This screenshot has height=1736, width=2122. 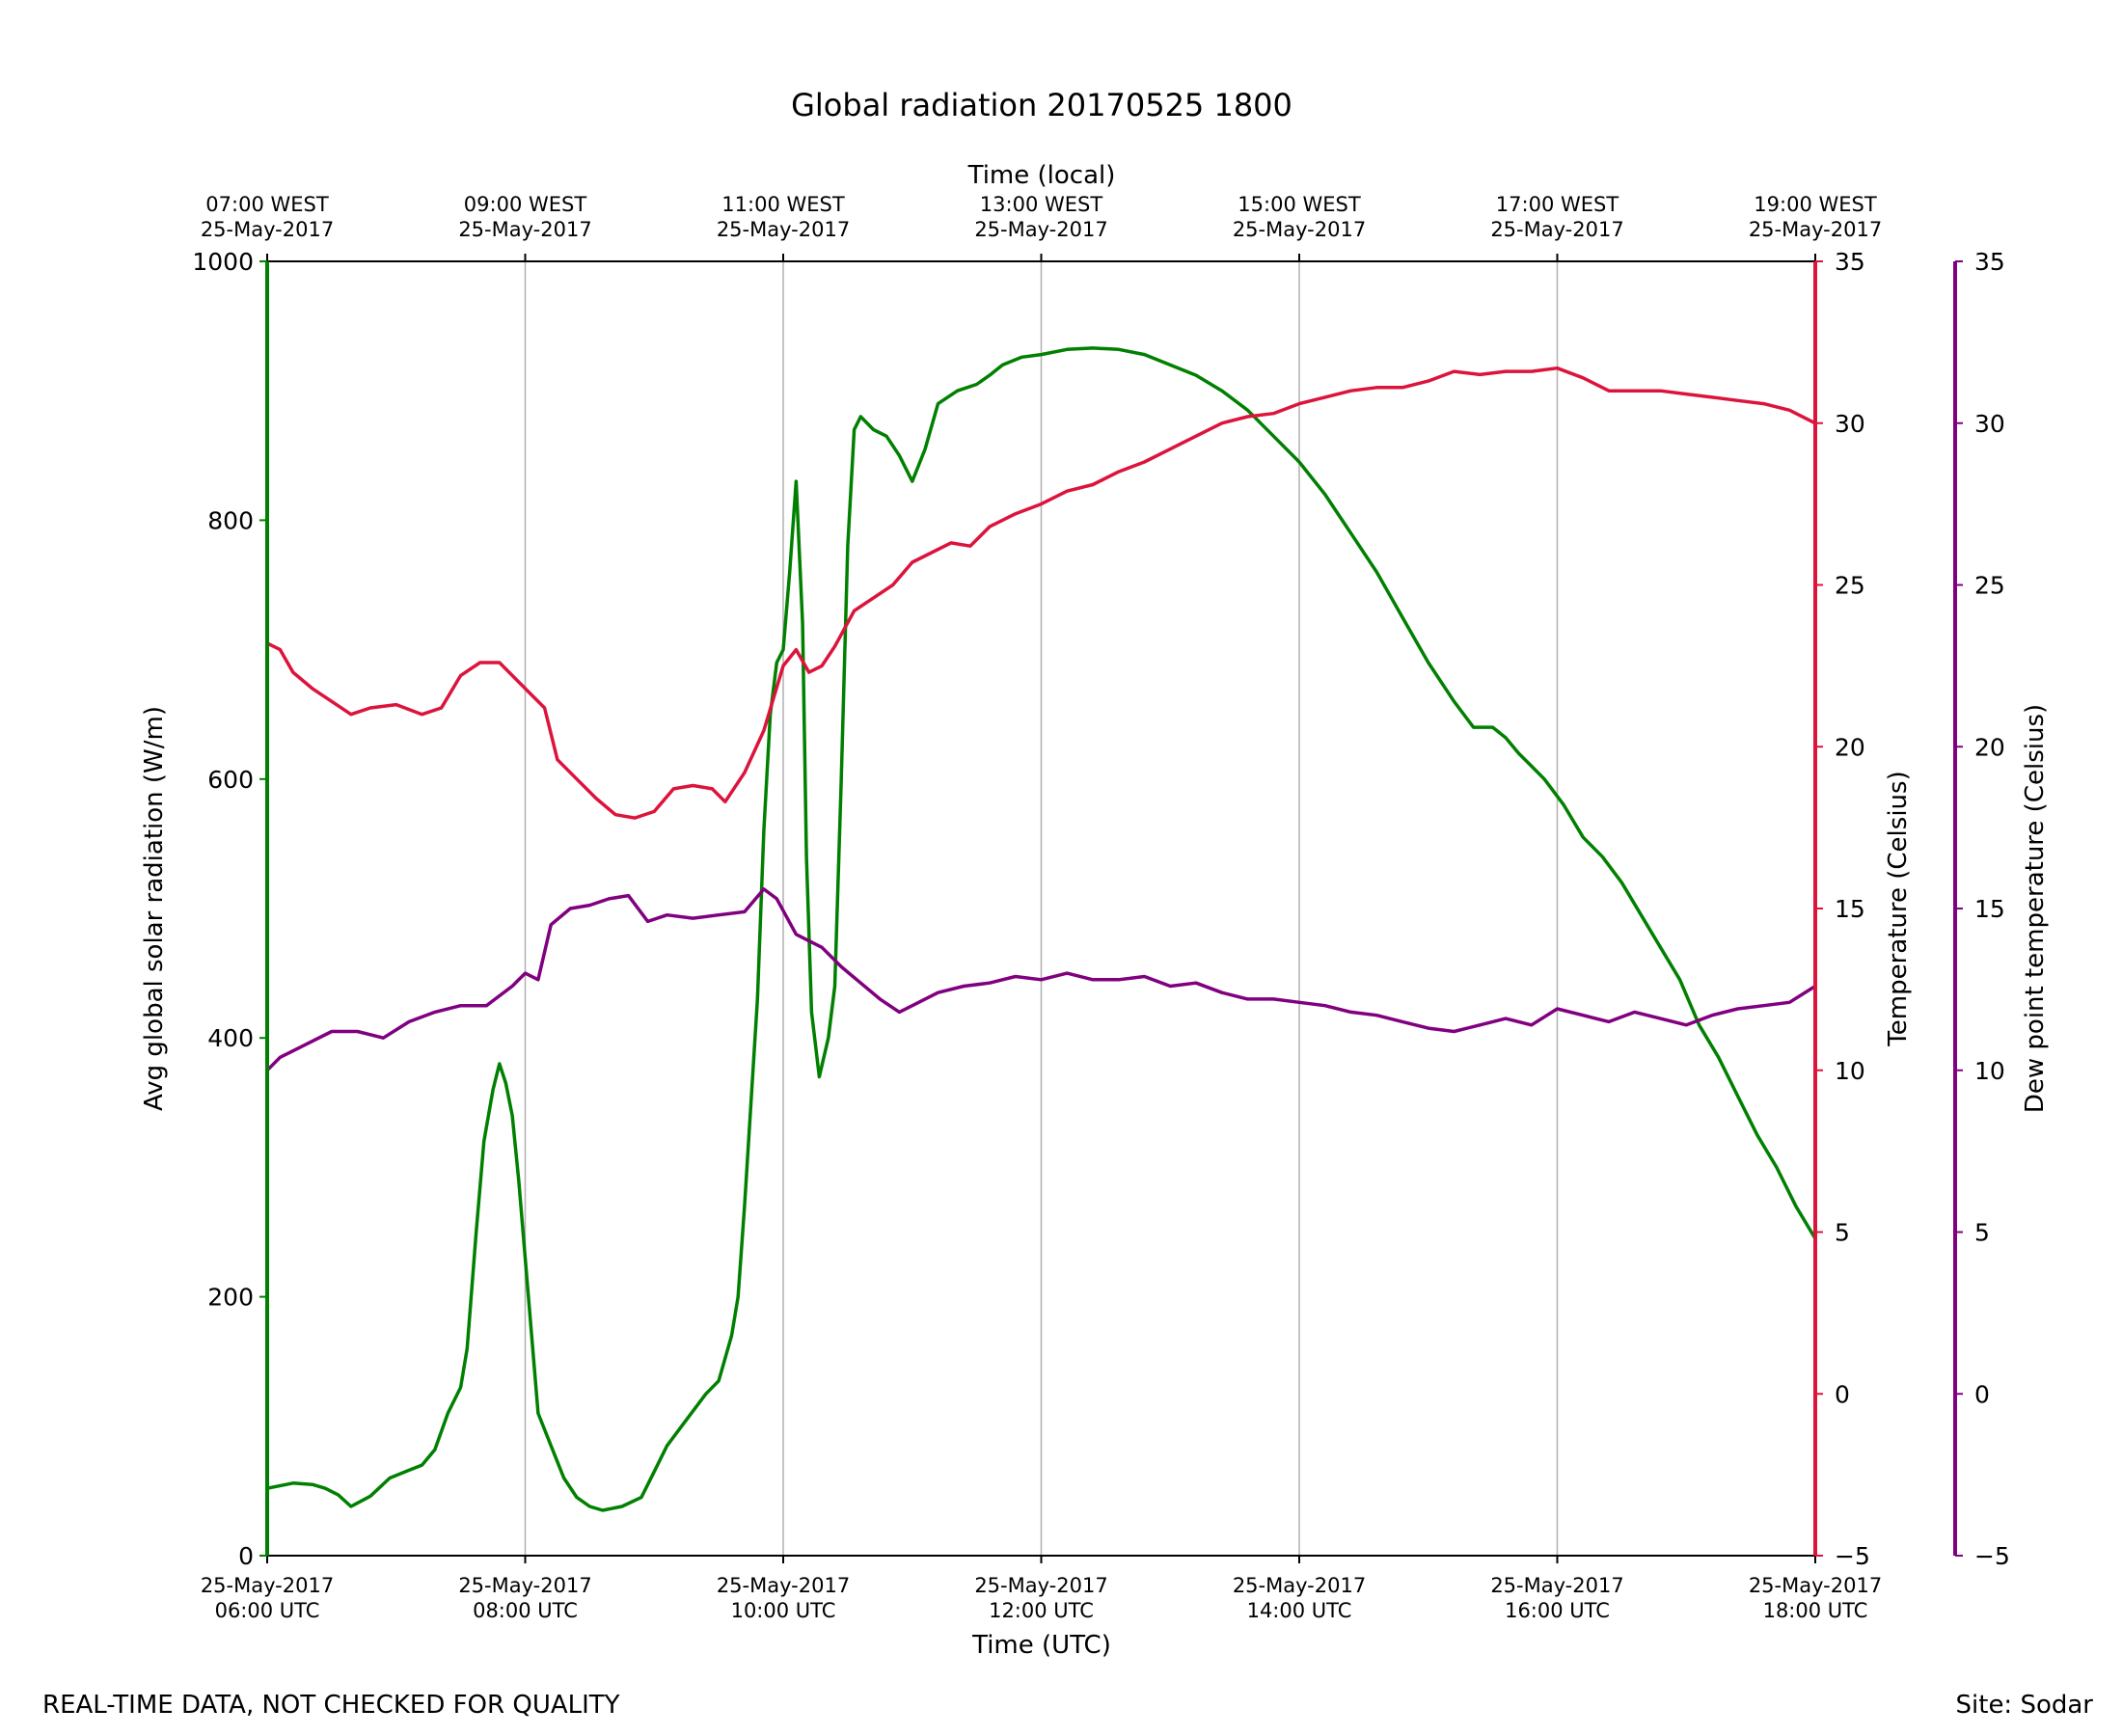 I want to click on x-tick-utc: 06:00 UTC, so click(x=268, y=1610).